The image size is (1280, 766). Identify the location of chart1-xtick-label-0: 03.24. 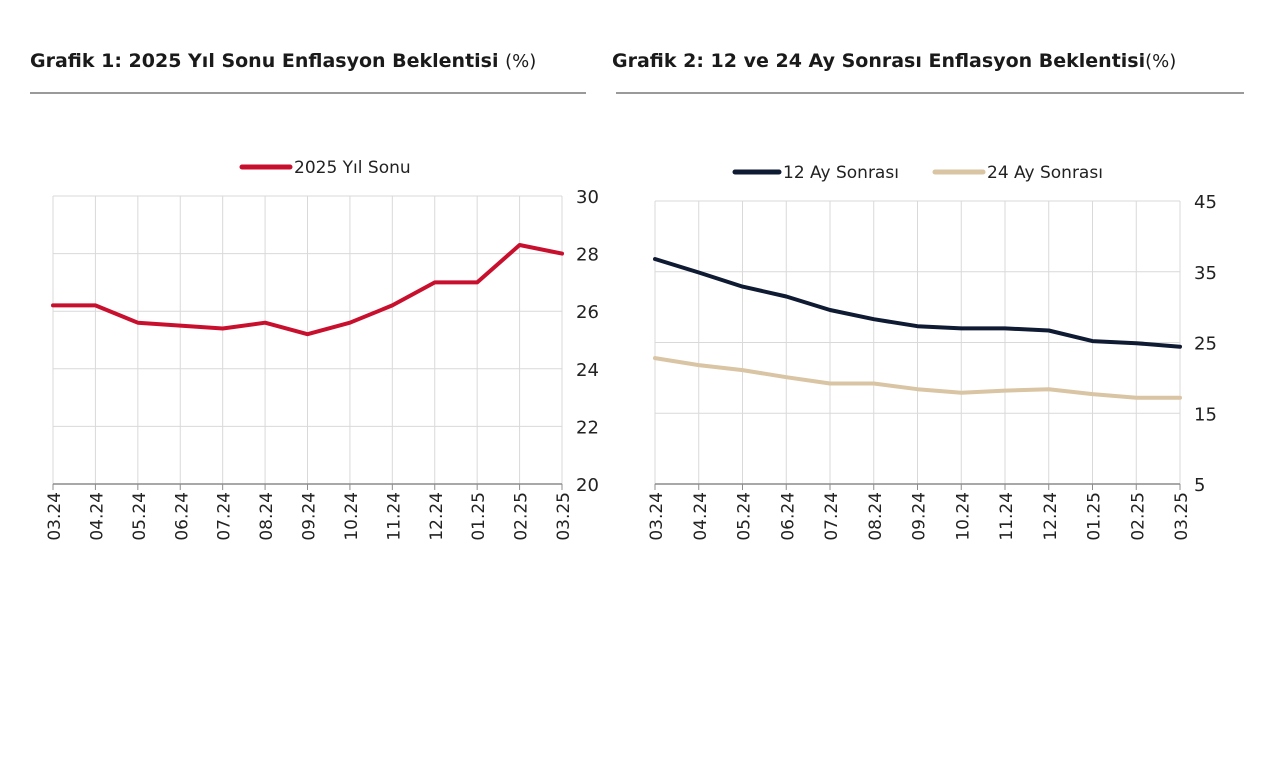
(55, 516).